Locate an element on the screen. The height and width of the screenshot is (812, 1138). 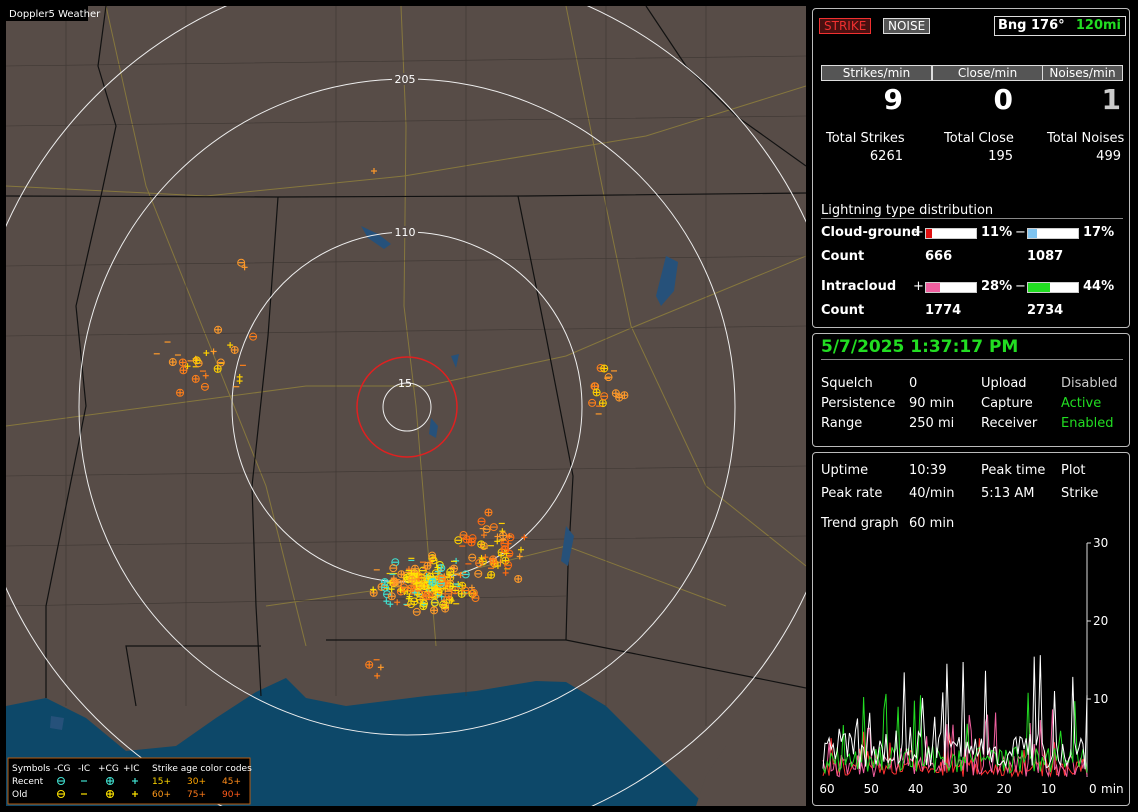
legend-symbols is located at coordinates (97, 787).